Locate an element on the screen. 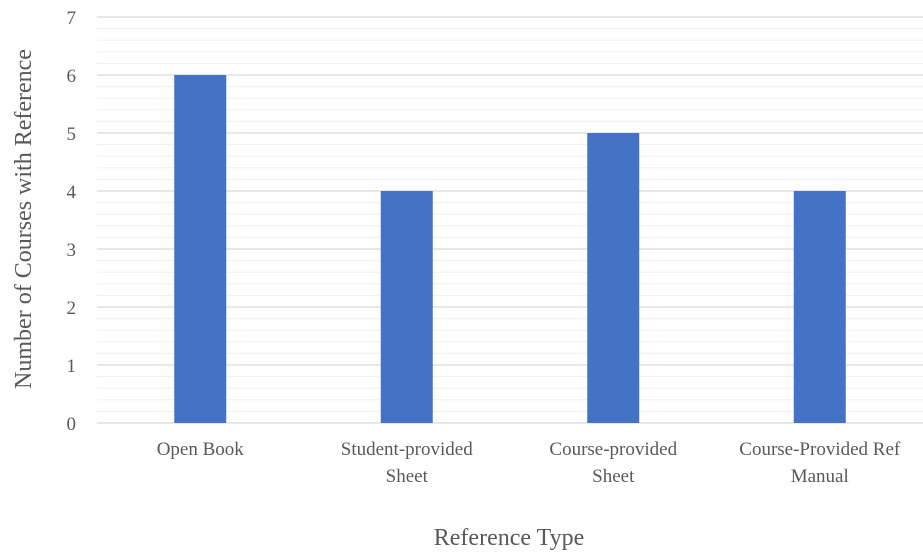  y-tick-label: 2 is located at coordinates (72, 308).